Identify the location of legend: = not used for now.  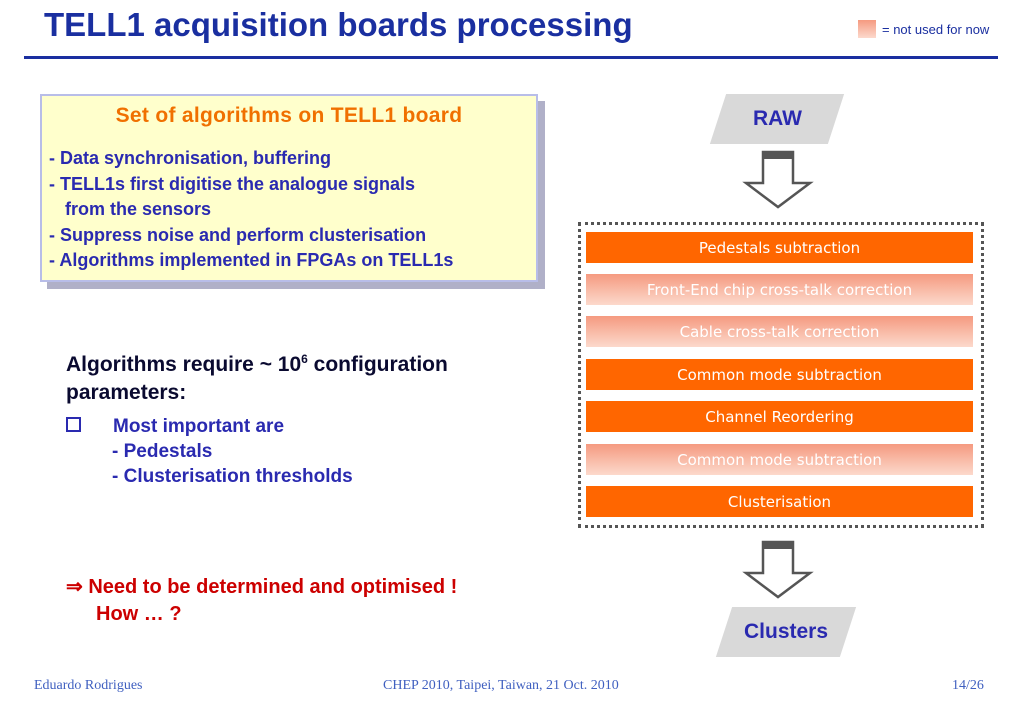
(923, 29).